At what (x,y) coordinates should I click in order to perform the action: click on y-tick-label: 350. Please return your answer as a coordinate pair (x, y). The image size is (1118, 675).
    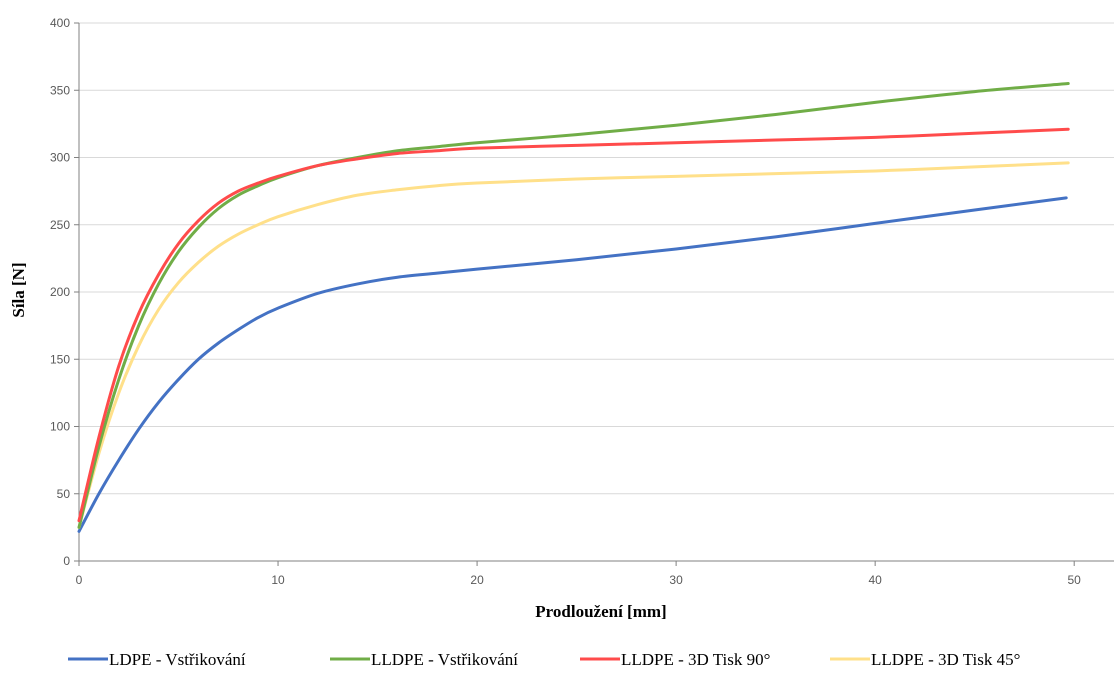
    Looking at the image, I should click on (60, 90).